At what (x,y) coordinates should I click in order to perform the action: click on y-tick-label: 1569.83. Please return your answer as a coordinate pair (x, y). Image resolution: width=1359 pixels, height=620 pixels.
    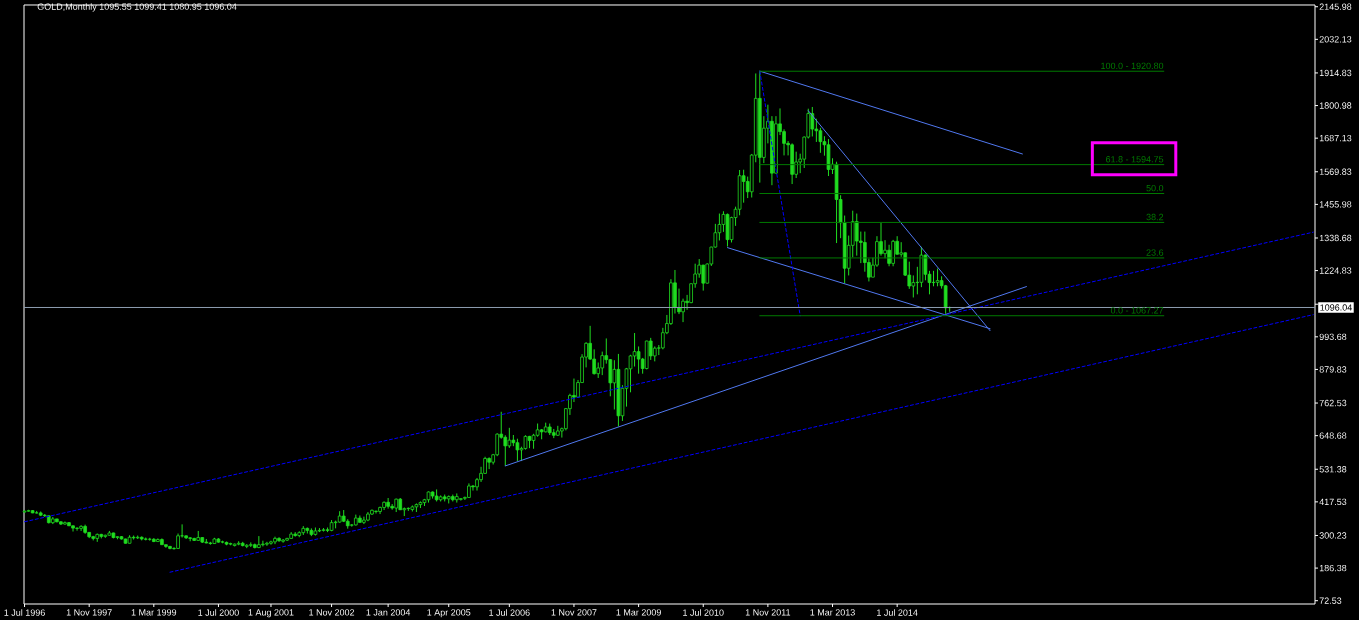
    Looking at the image, I should click on (1335, 171).